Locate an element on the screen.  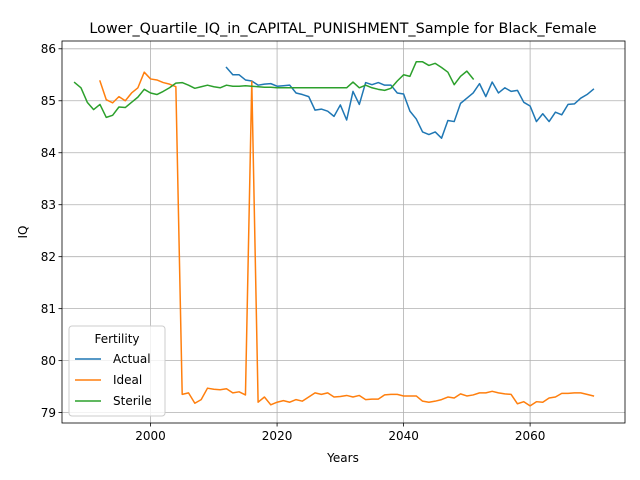
legend: Fertility Actual Ideal Sterile is located at coordinates (117, 371).